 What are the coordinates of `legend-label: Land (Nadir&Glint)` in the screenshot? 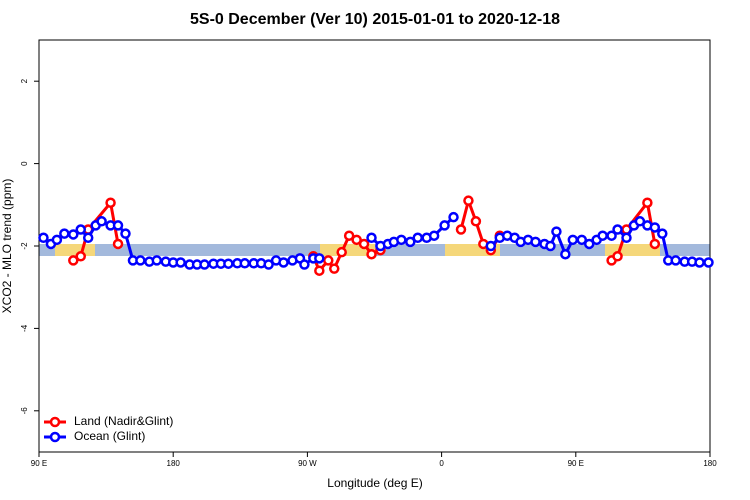 It's located at (123, 421).